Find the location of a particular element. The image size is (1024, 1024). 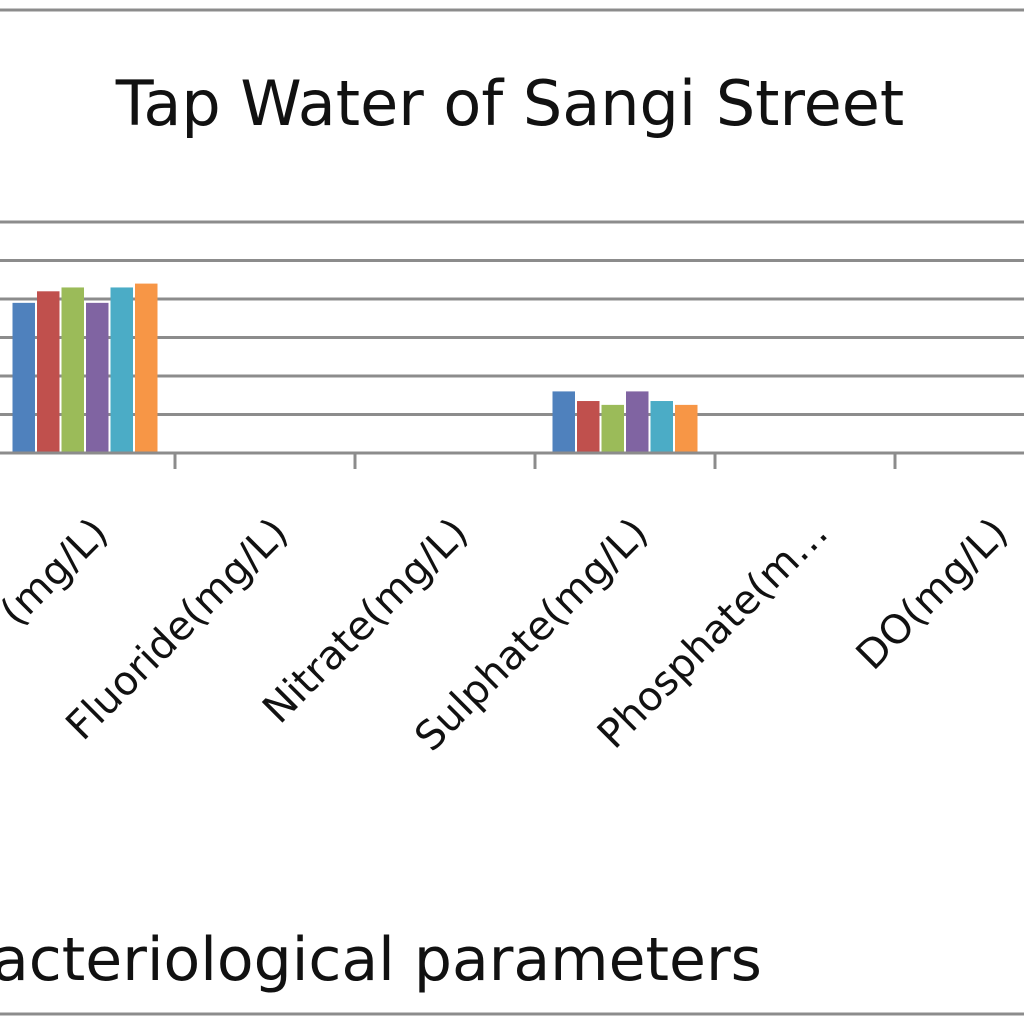

bars is located at coordinates (355, 368).